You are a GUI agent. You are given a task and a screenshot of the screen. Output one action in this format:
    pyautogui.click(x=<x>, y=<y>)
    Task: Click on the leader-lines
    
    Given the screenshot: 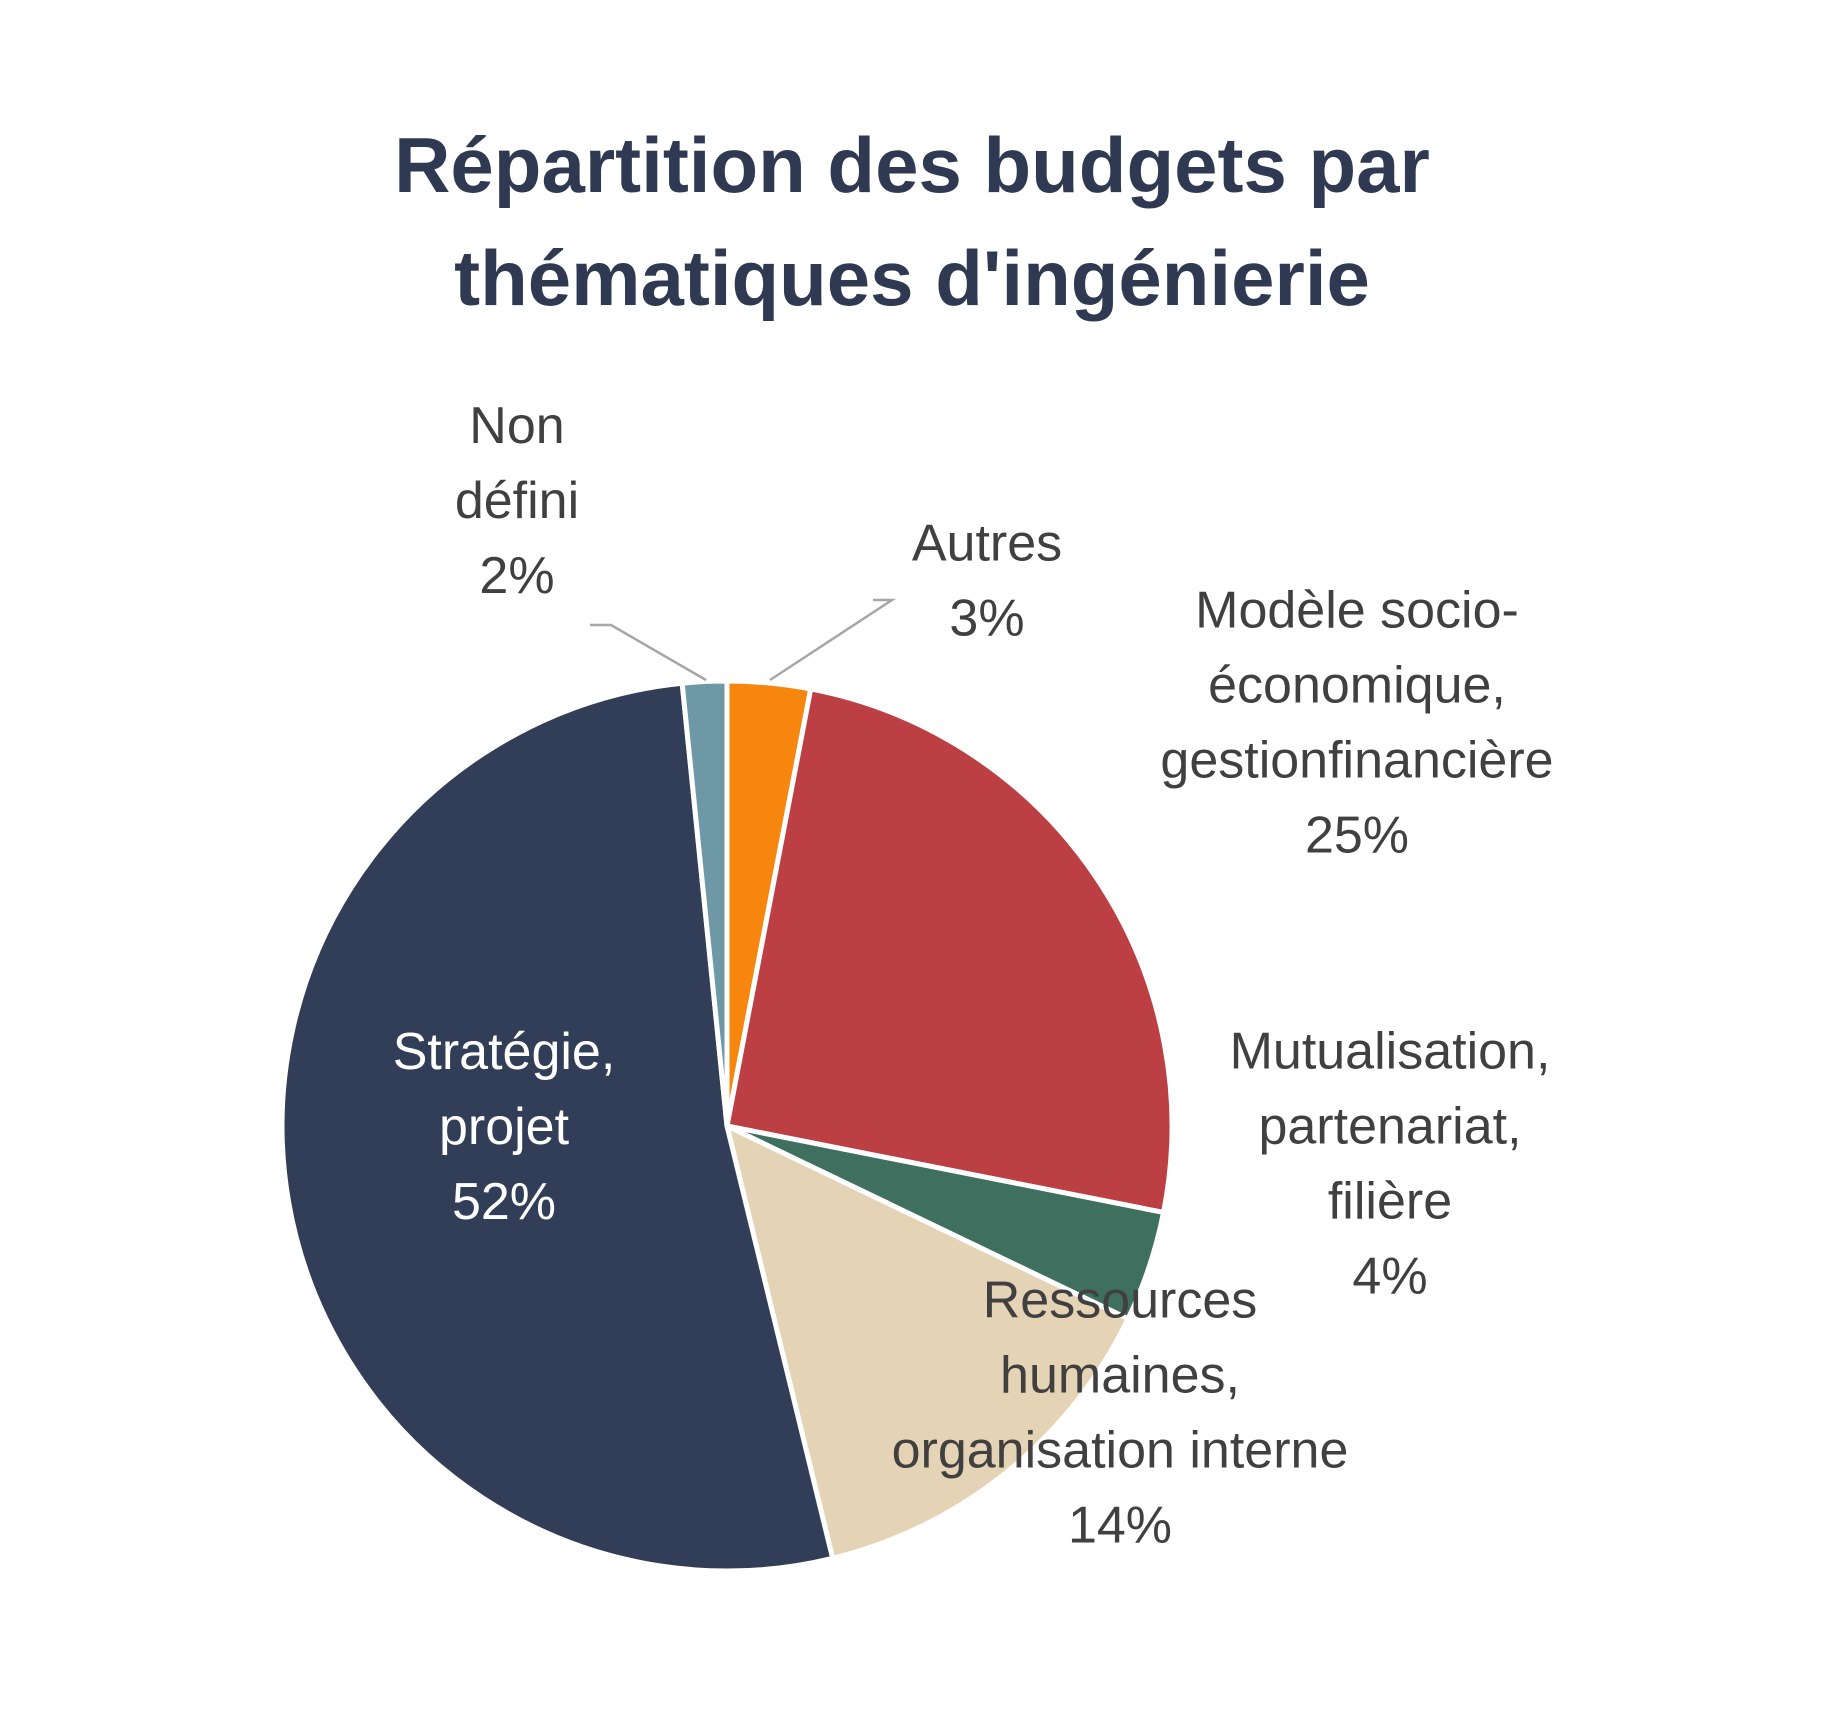 What is the action you would take?
    pyautogui.click(x=743, y=640)
    